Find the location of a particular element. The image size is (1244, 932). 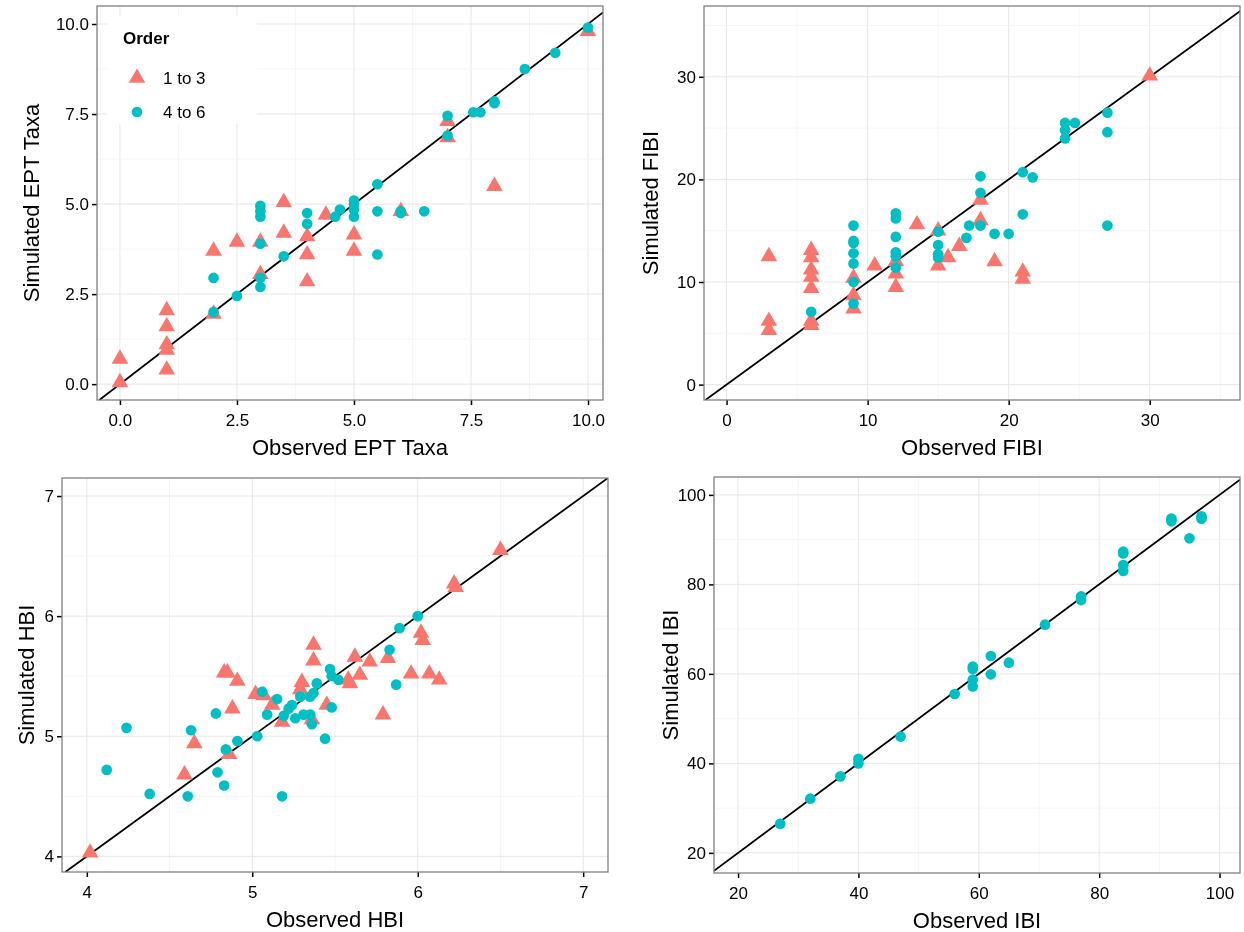

y-tick-label: 60 is located at coordinates (696, 674).